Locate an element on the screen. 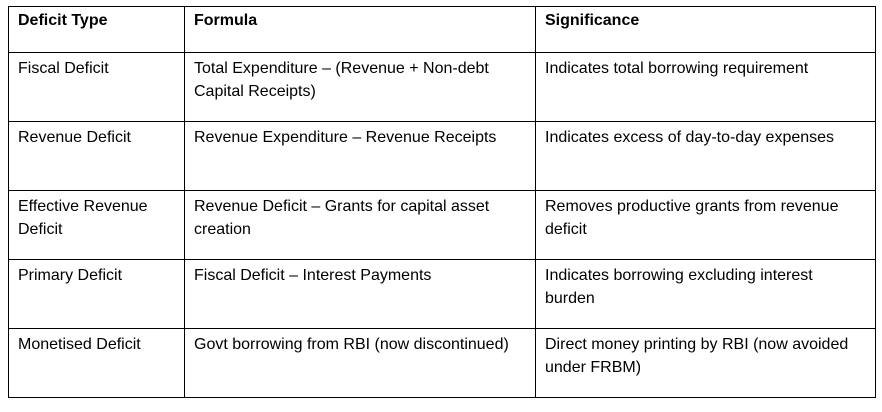 This screenshot has height=412, width=882. header-deficit-type: Deficit Type is located at coordinates (96, 29).